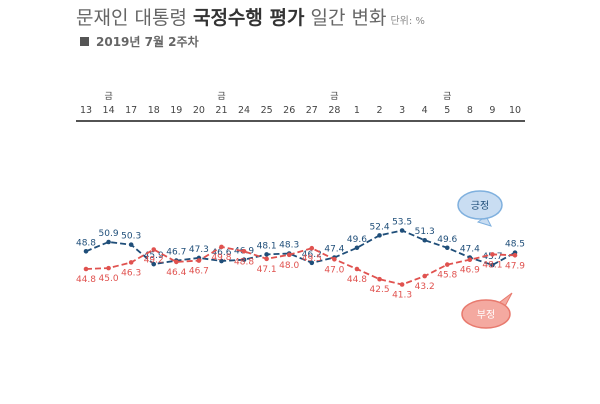  I want to click on x-tick-label: 9, so click(492, 110).